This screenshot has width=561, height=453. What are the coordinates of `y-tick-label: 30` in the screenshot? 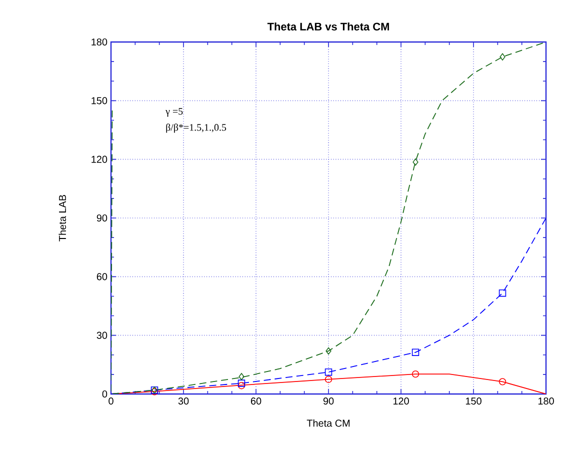 It's located at (102, 335).